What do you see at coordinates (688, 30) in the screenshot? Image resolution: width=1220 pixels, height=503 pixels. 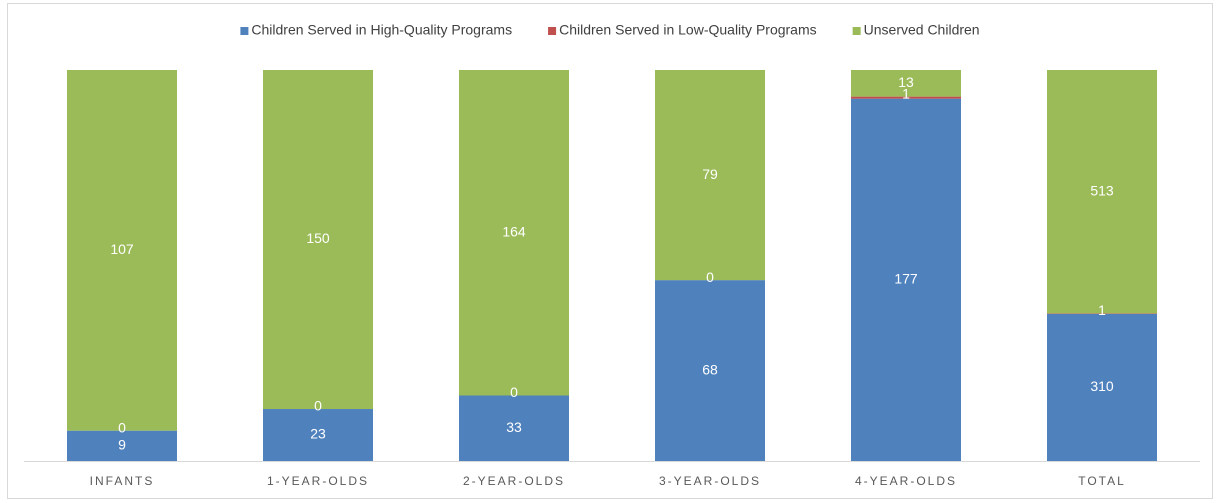 I see `legend-label: Children Served in Low-Quality Programs` at bounding box center [688, 30].